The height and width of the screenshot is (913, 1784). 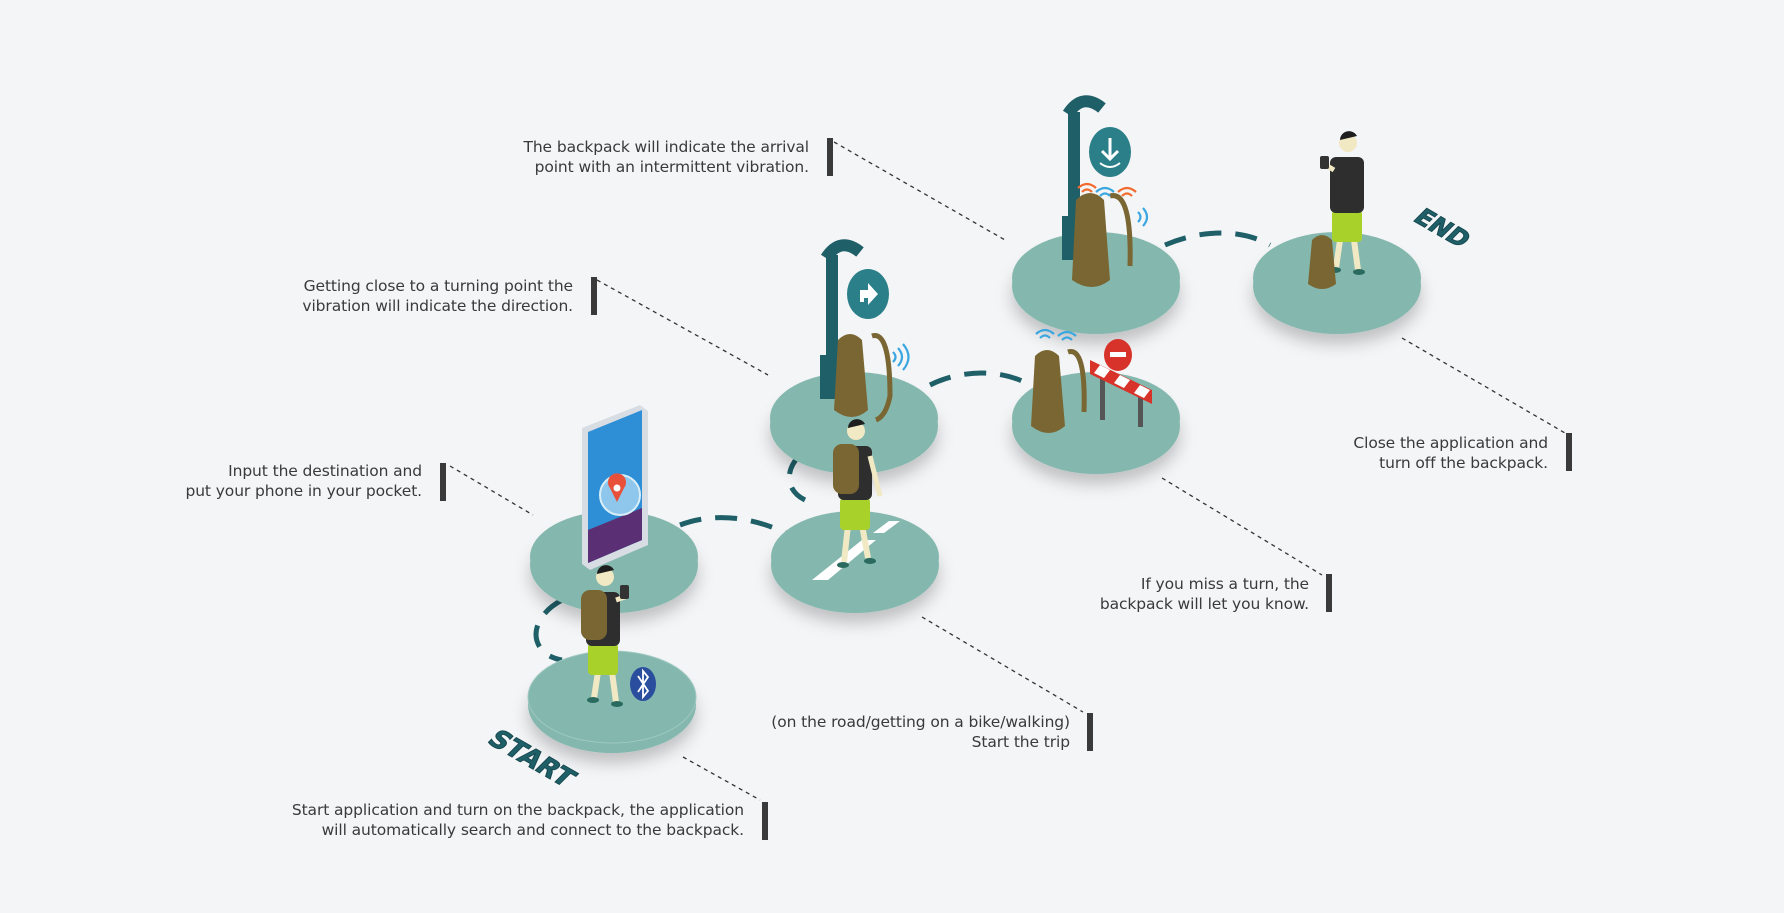 What do you see at coordinates (303, 491) in the screenshot?
I see `caption-line: put your phone in your pocket.` at bounding box center [303, 491].